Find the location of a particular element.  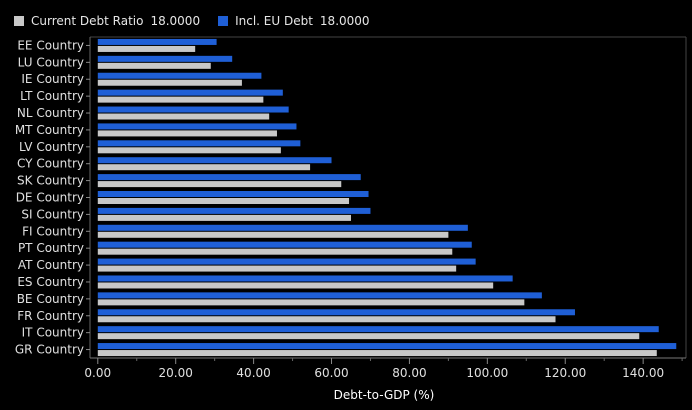

bar-incl-eu-debt-fr-country is located at coordinates (336, 312).